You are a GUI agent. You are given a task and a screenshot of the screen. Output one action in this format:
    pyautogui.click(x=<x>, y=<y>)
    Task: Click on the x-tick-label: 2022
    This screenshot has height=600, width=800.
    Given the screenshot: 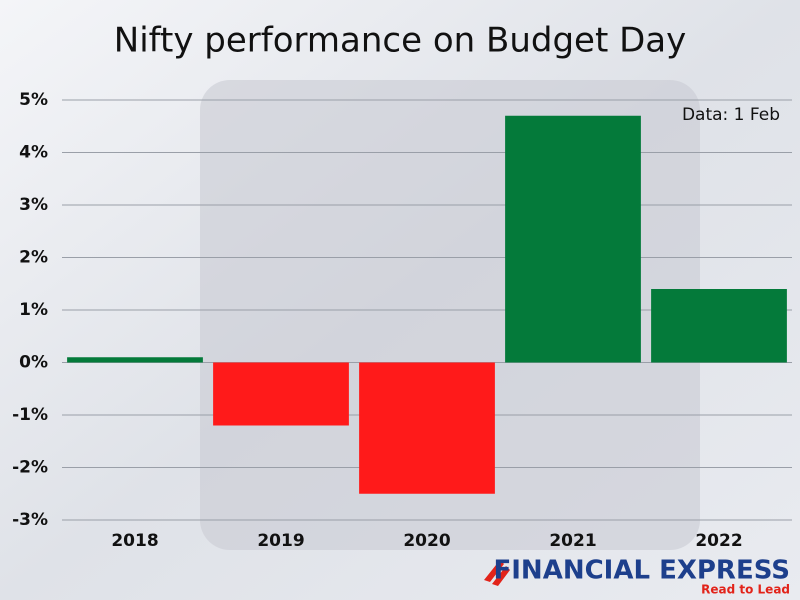 What is the action you would take?
    pyautogui.click(x=718, y=541)
    